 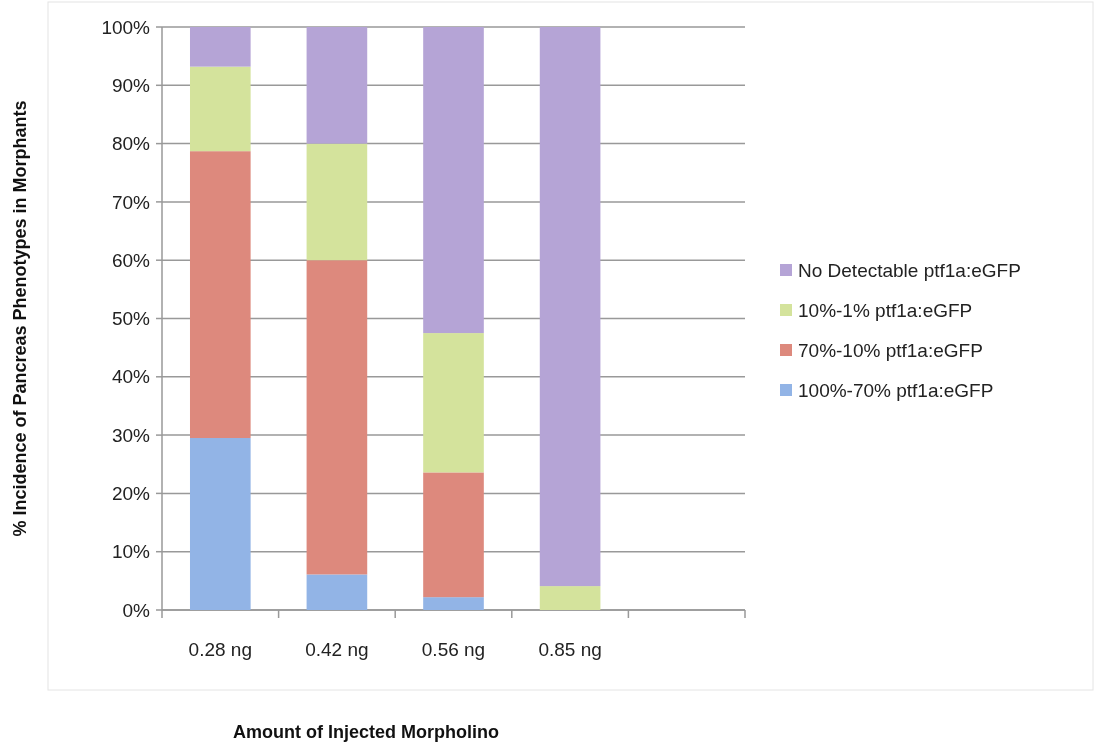 I want to click on y-tick-label: 60%, so click(x=131, y=260).